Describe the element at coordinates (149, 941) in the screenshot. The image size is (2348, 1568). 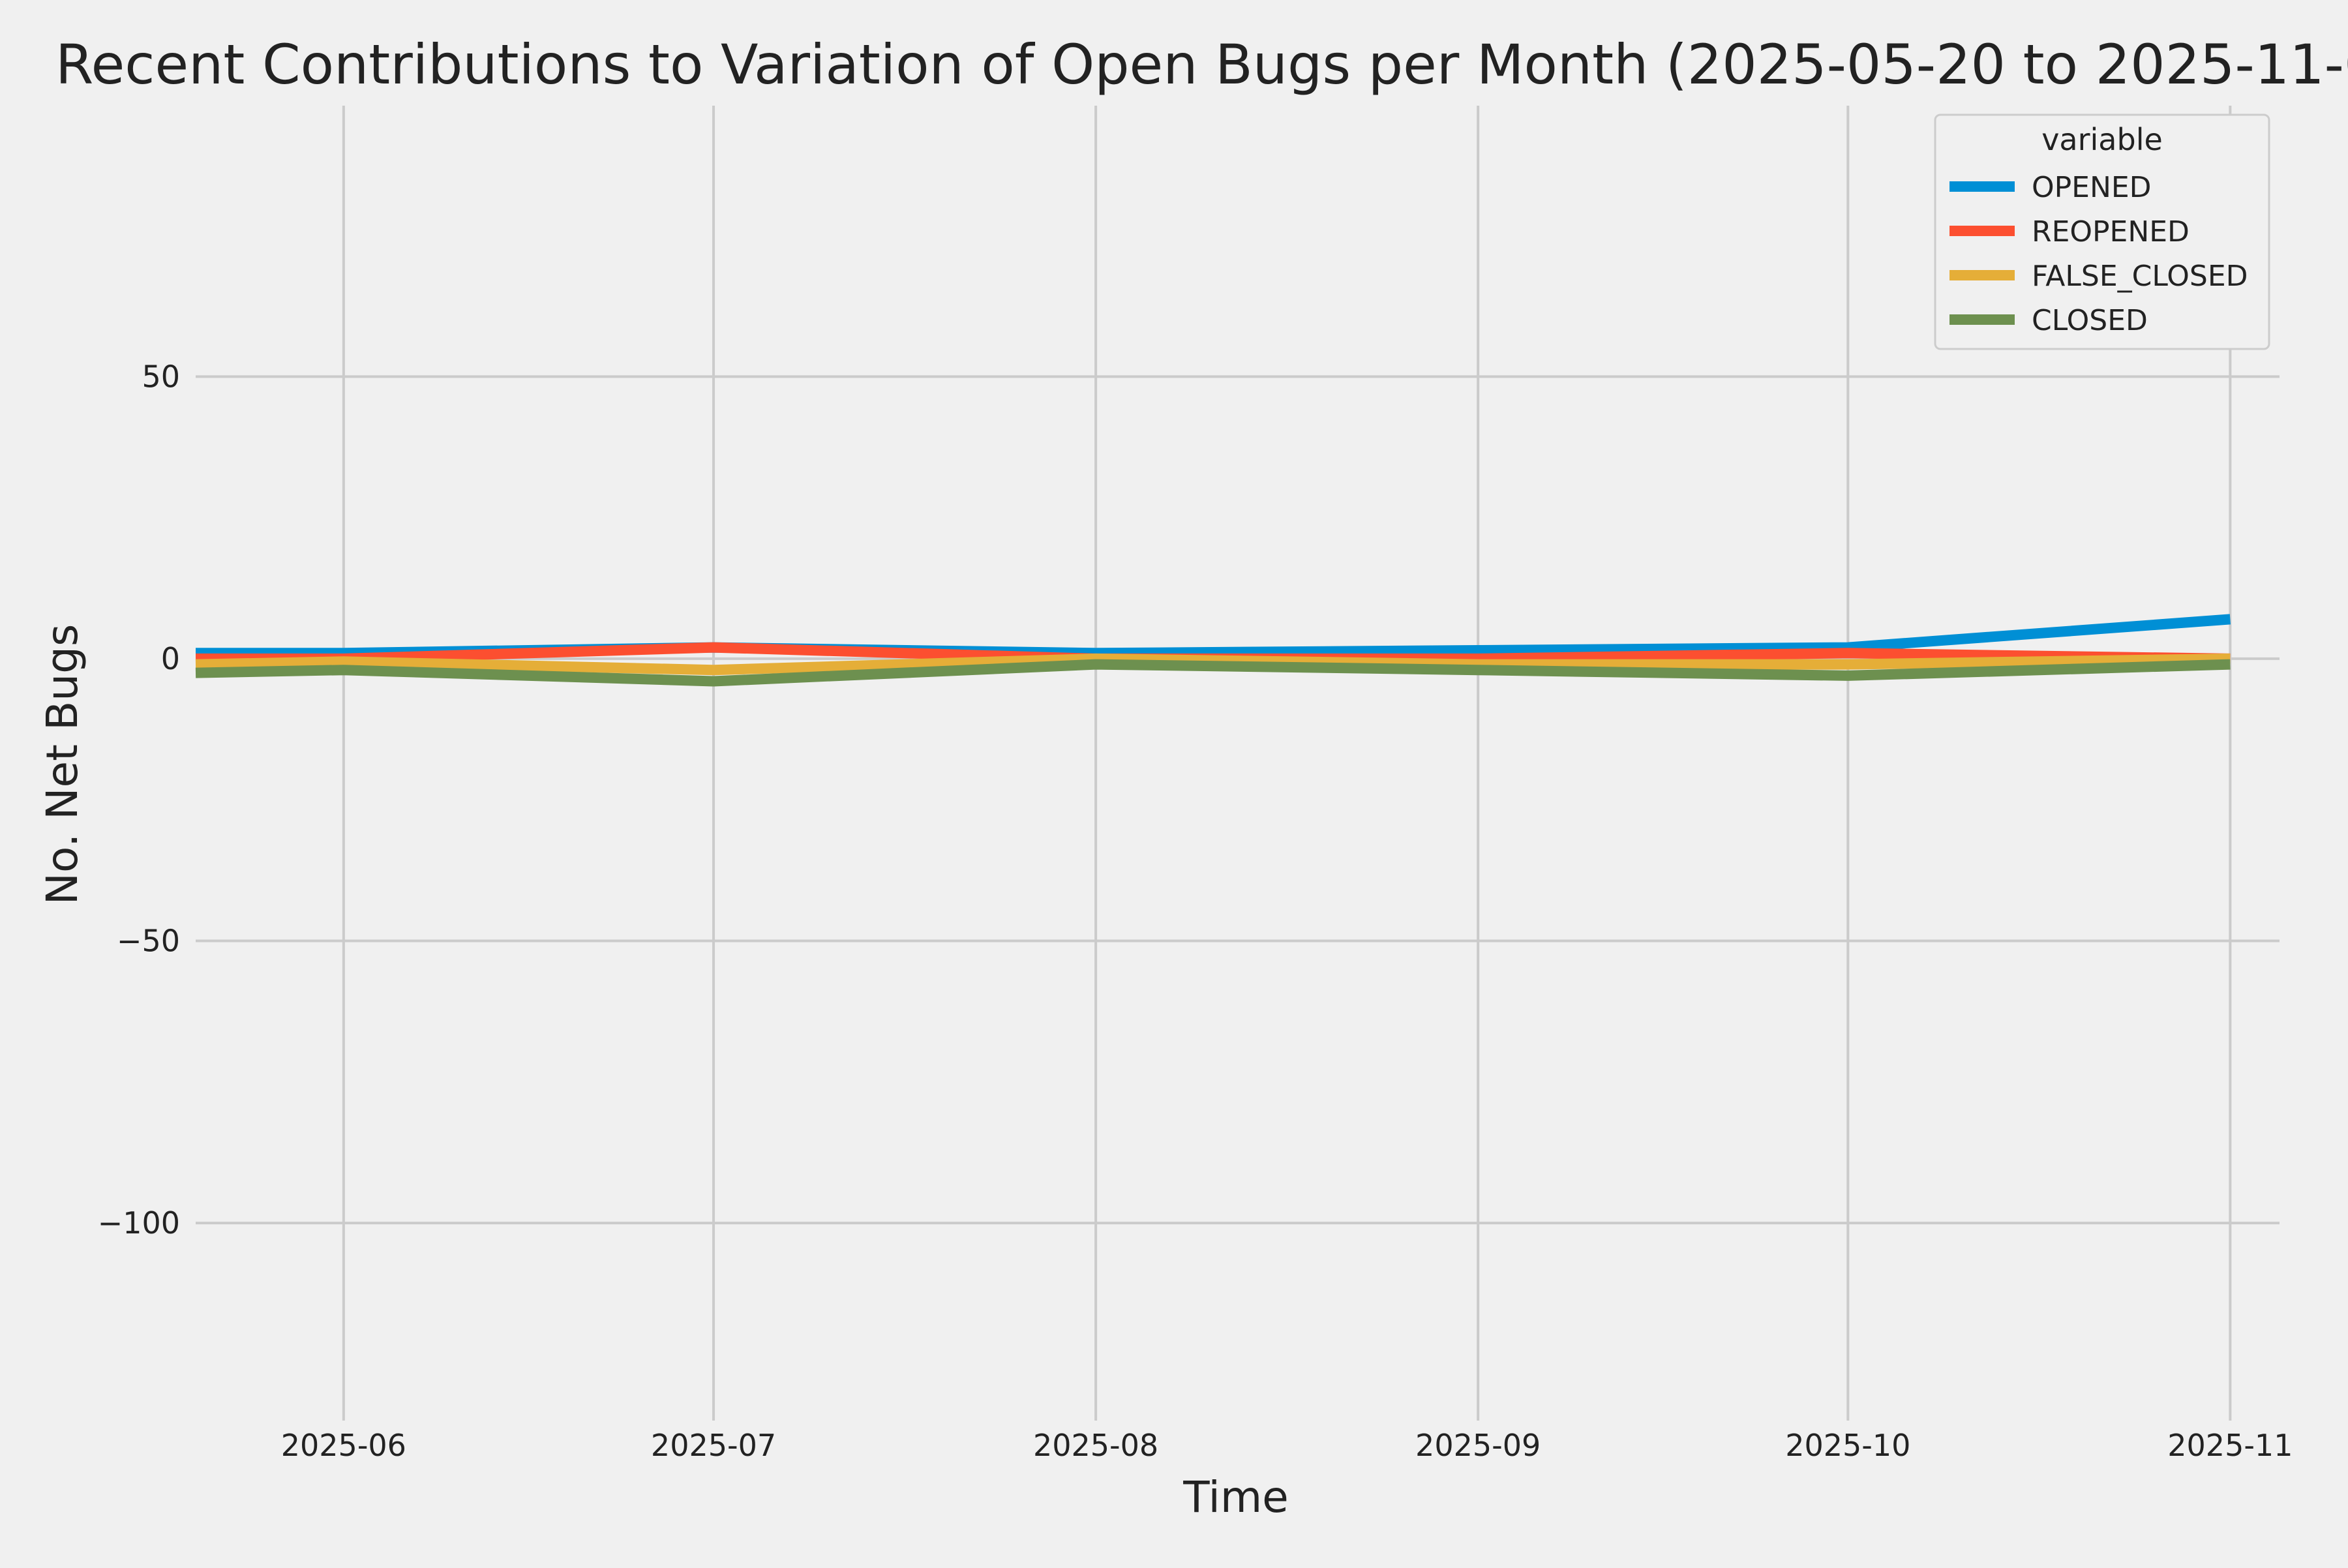
I see `y-tick-label: −50` at that location.